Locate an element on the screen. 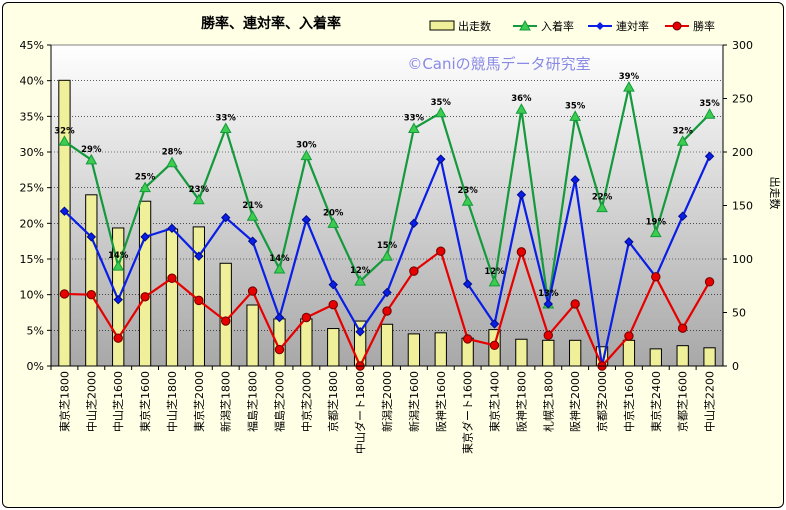  x-tick-label: 中山芝1600 is located at coordinates (118, 401).